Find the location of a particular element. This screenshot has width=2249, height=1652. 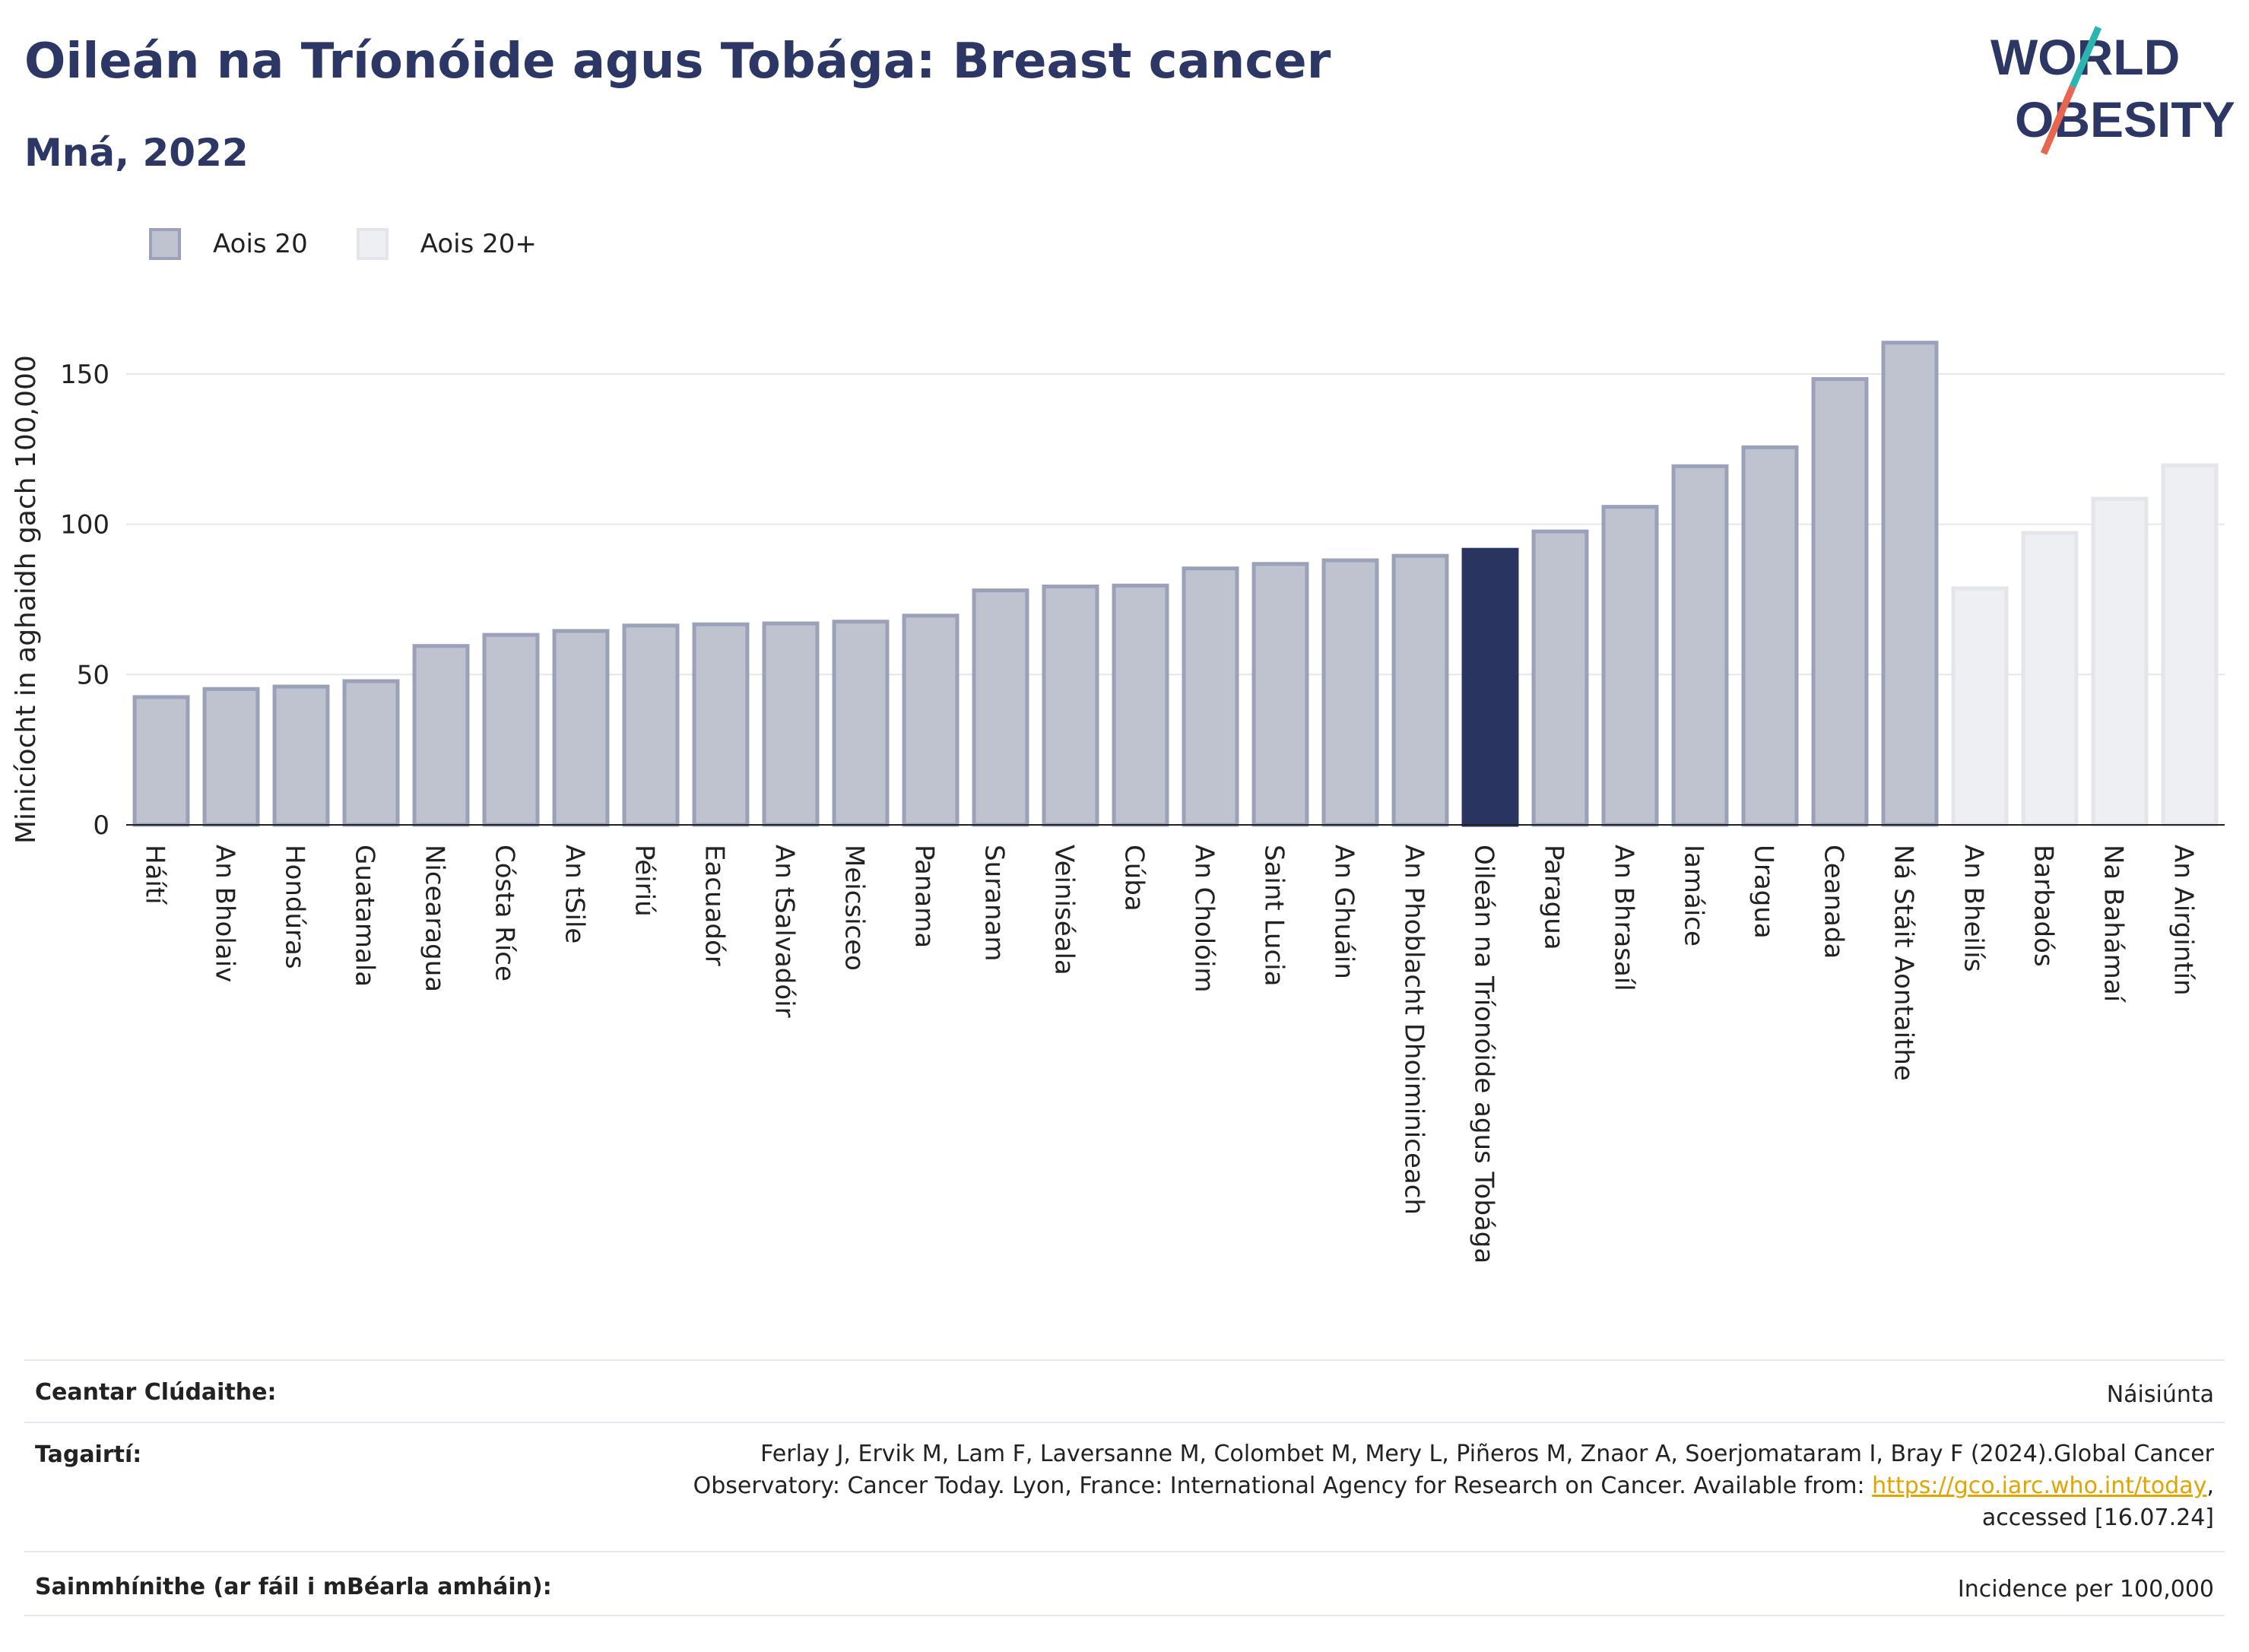

x-tick-label: An tSile is located at coordinates (575, 894).